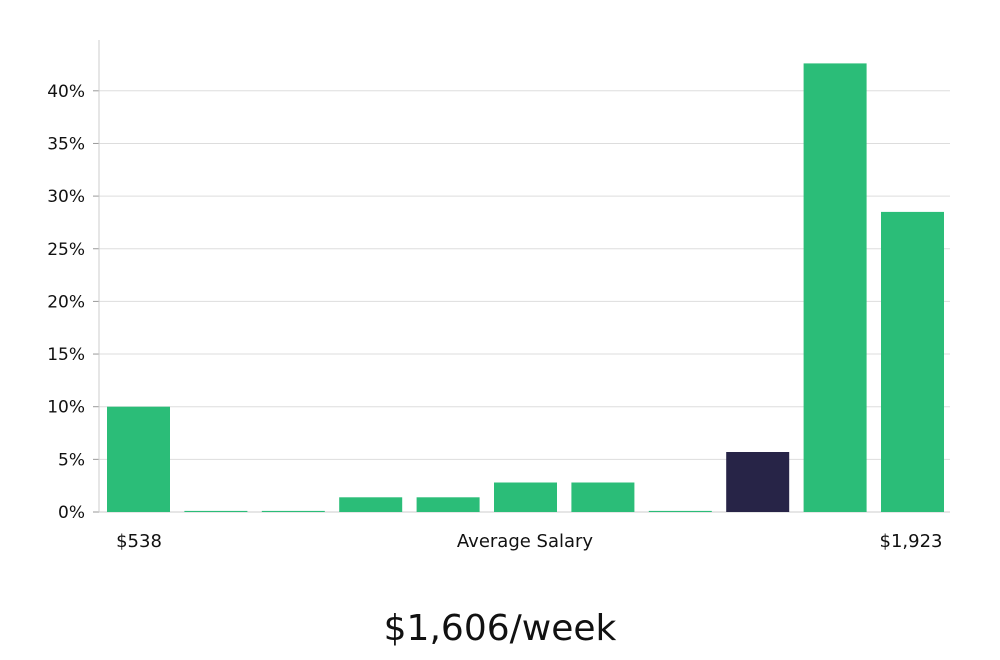 This screenshot has width=1000, height=660. I want to click on y-tick-label: 20%, so click(66, 302).